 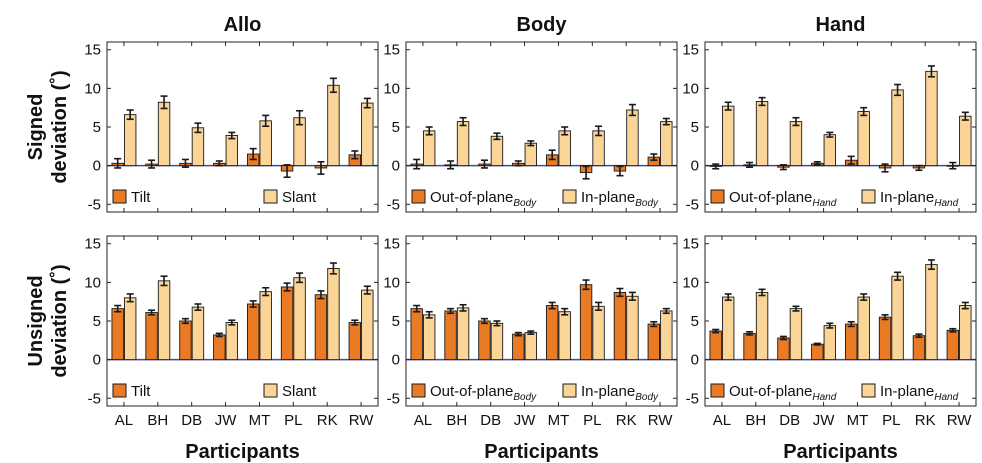 I want to click on y-axis-label-signed: Signed deviation (˚), so click(x=48, y=126).